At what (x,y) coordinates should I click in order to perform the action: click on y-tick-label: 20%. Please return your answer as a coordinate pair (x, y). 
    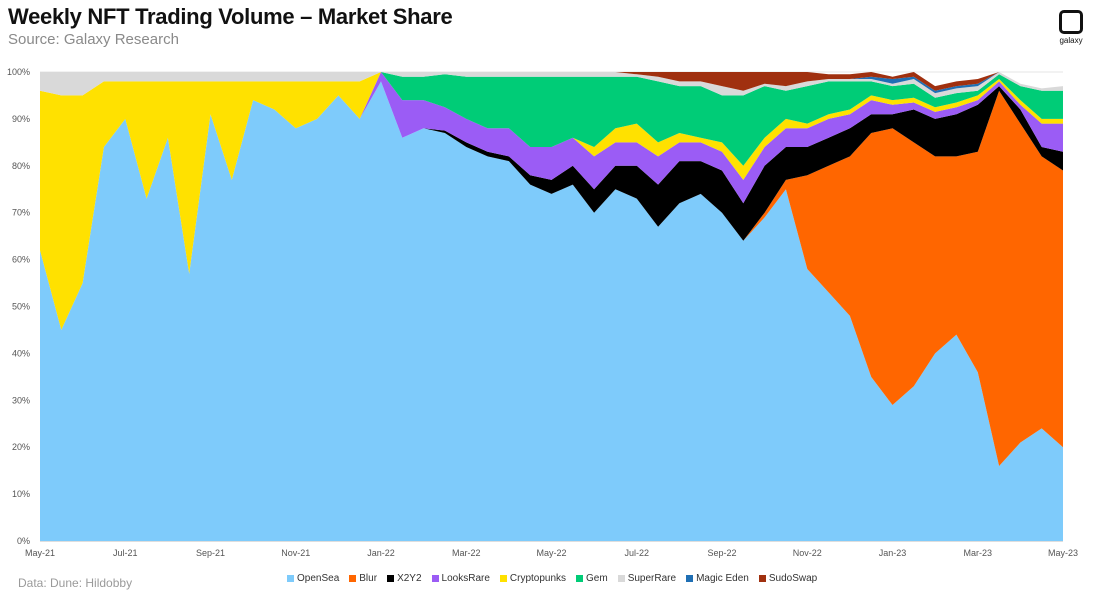
    Looking at the image, I should click on (21, 447).